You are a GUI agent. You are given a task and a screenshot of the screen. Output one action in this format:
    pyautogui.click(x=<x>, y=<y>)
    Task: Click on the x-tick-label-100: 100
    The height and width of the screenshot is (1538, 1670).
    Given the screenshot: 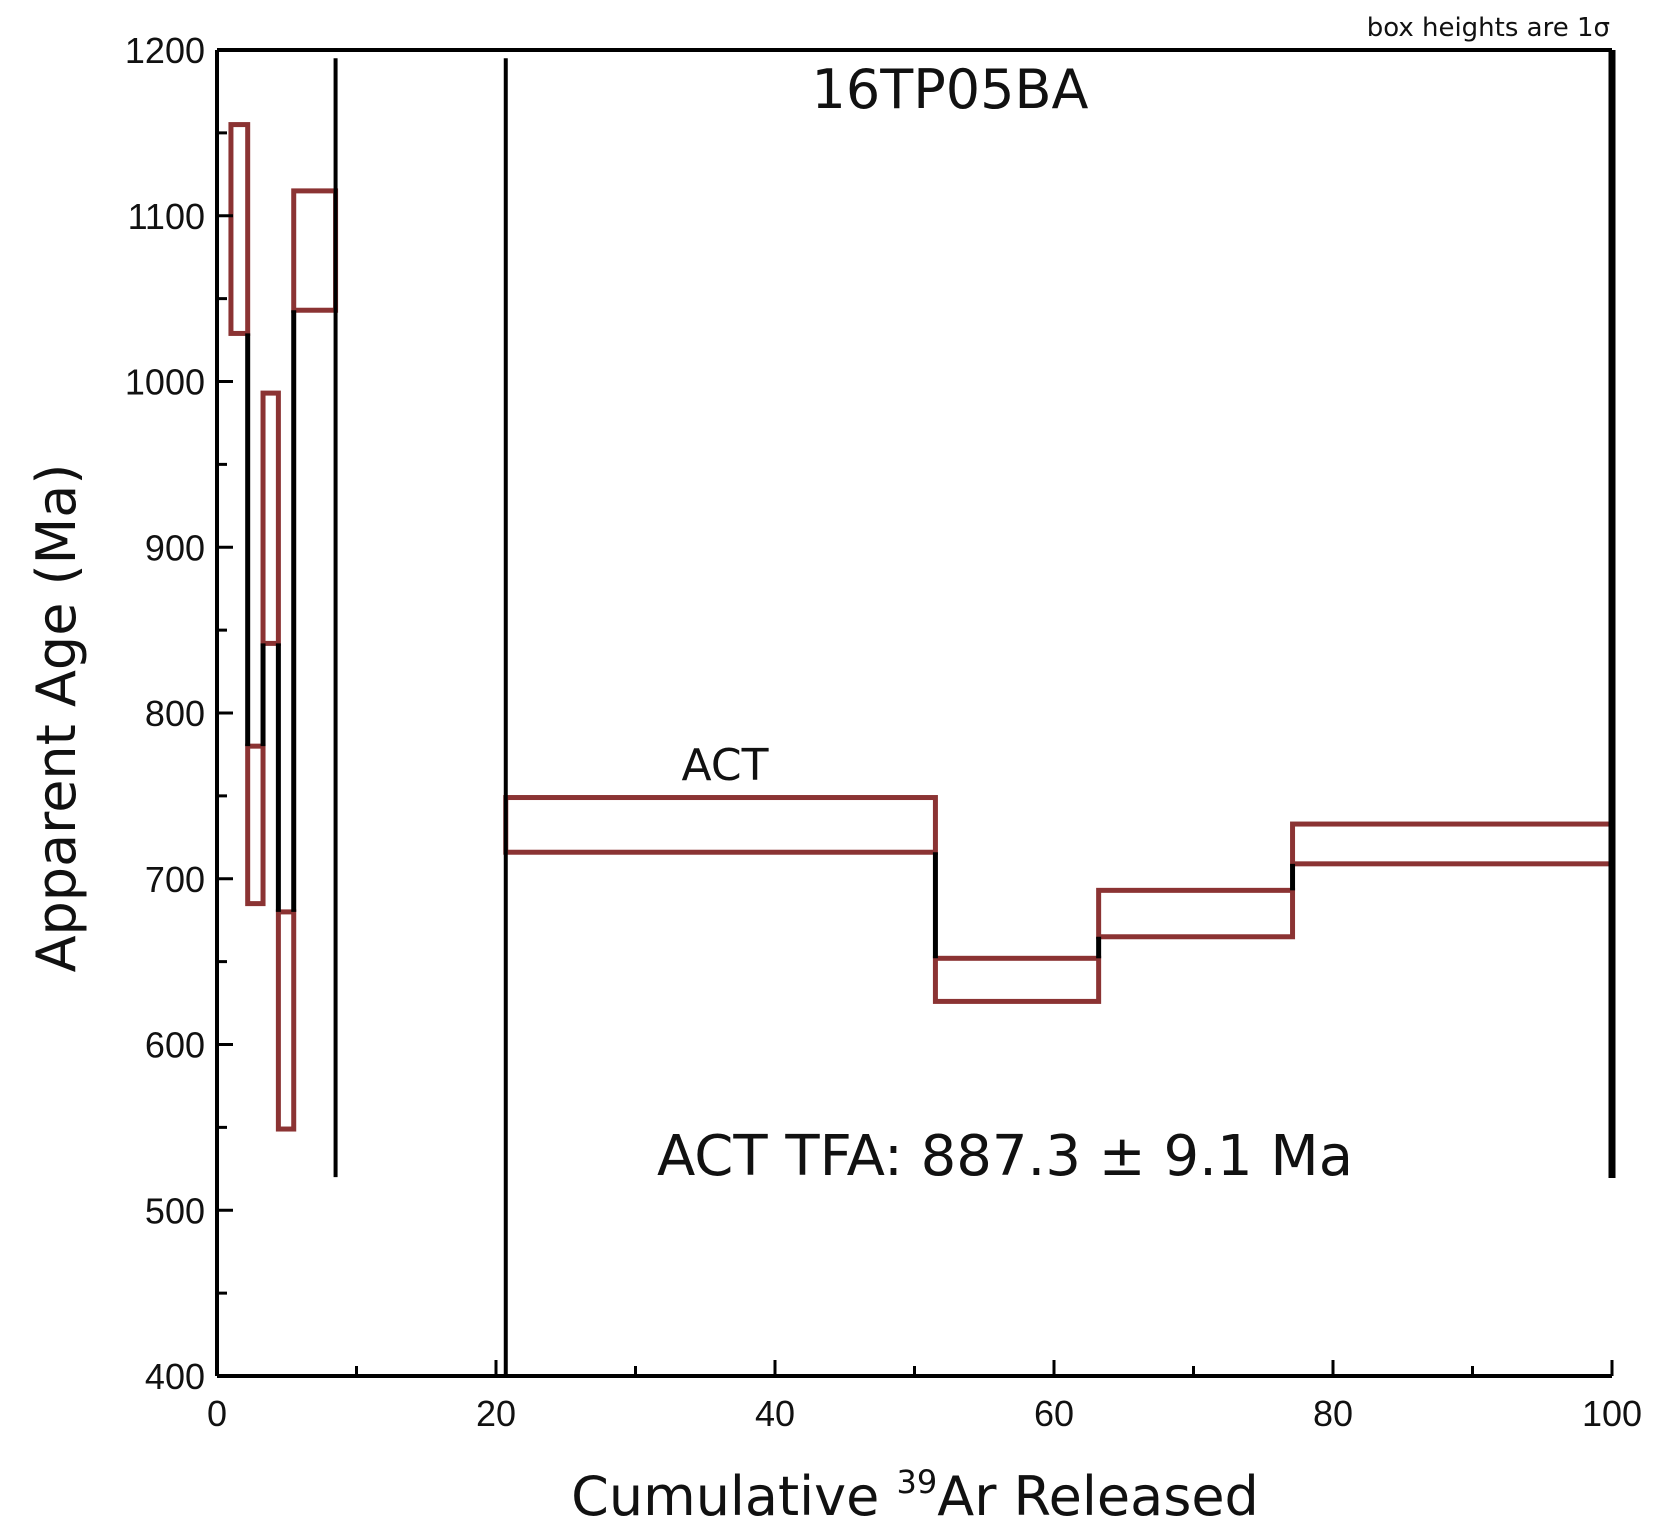 What is the action you would take?
    pyautogui.click(x=1612, y=1413)
    